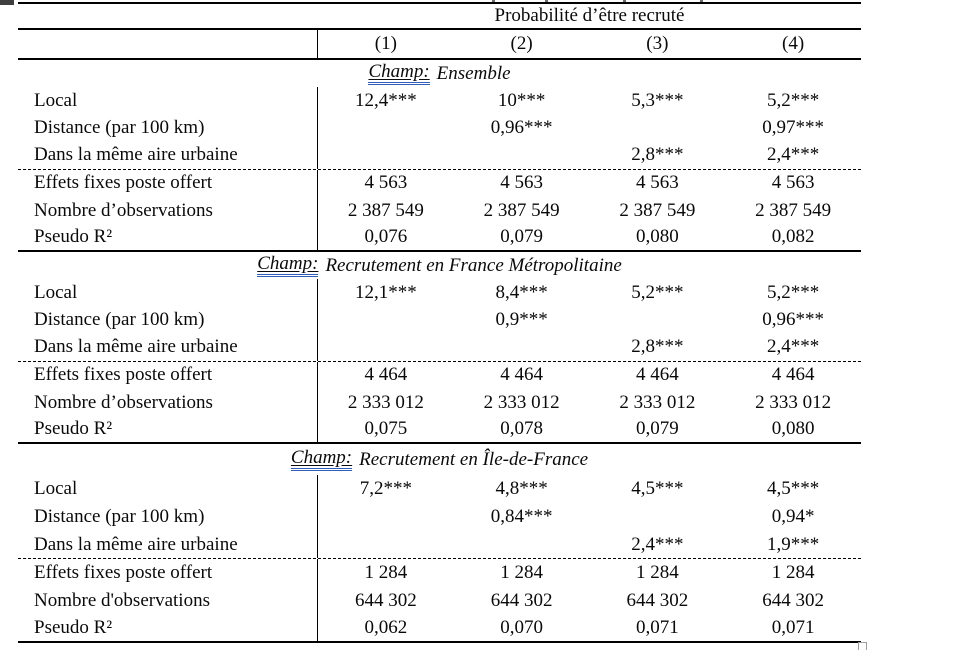 The height and width of the screenshot is (650, 966). What do you see at coordinates (657, 100) in the screenshot?
I see `cell-value: 5,3***` at bounding box center [657, 100].